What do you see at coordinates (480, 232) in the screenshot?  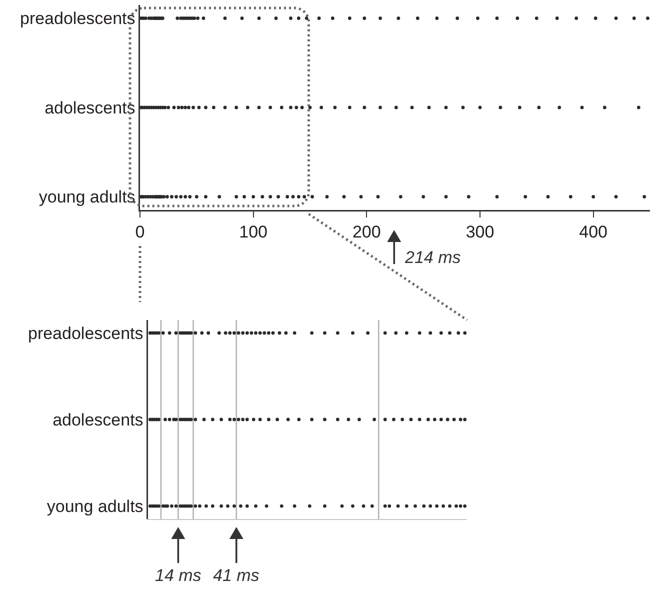 I see `x-tick-label: 300` at bounding box center [480, 232].